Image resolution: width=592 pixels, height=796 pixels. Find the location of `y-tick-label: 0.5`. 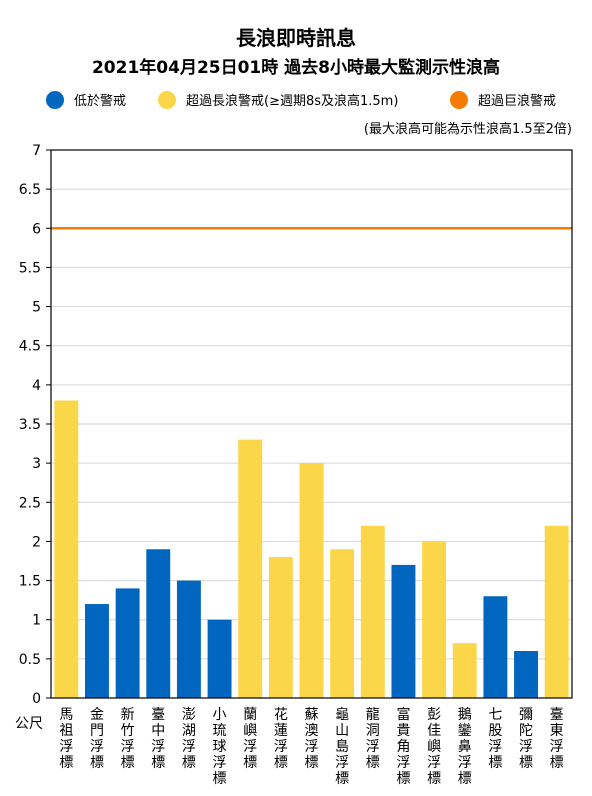

y-tick-label: 0.5 is located at coordinates (30, 660).